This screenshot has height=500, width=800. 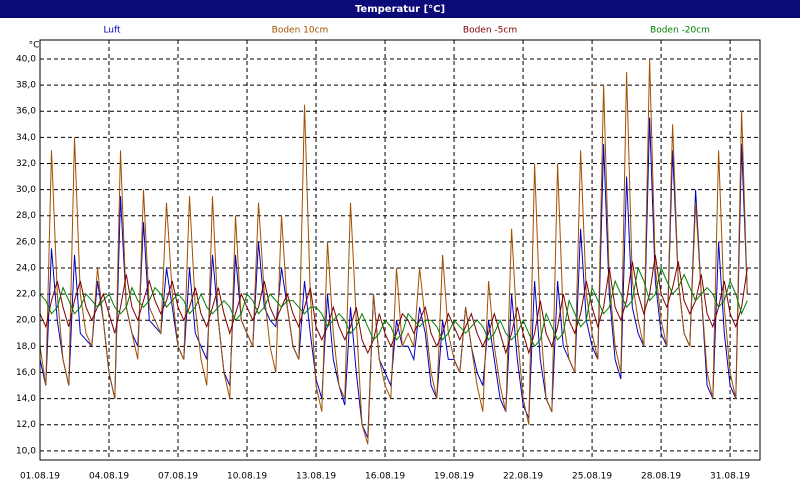 What do you see at coordinates (316, 477) in the screenshot?
I see `x-tick-label: 13.08.19` at bounding box center [316, 477].